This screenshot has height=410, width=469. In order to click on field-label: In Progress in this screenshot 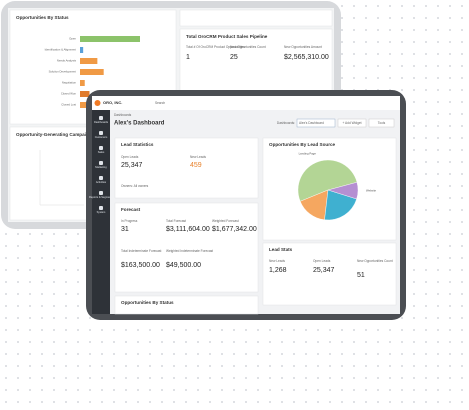, I will do `click(129, 221)`.